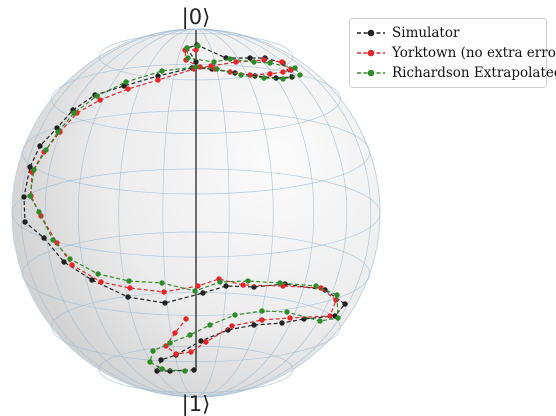  I want to click on legend-swatch-richardson, so click(371, 73).